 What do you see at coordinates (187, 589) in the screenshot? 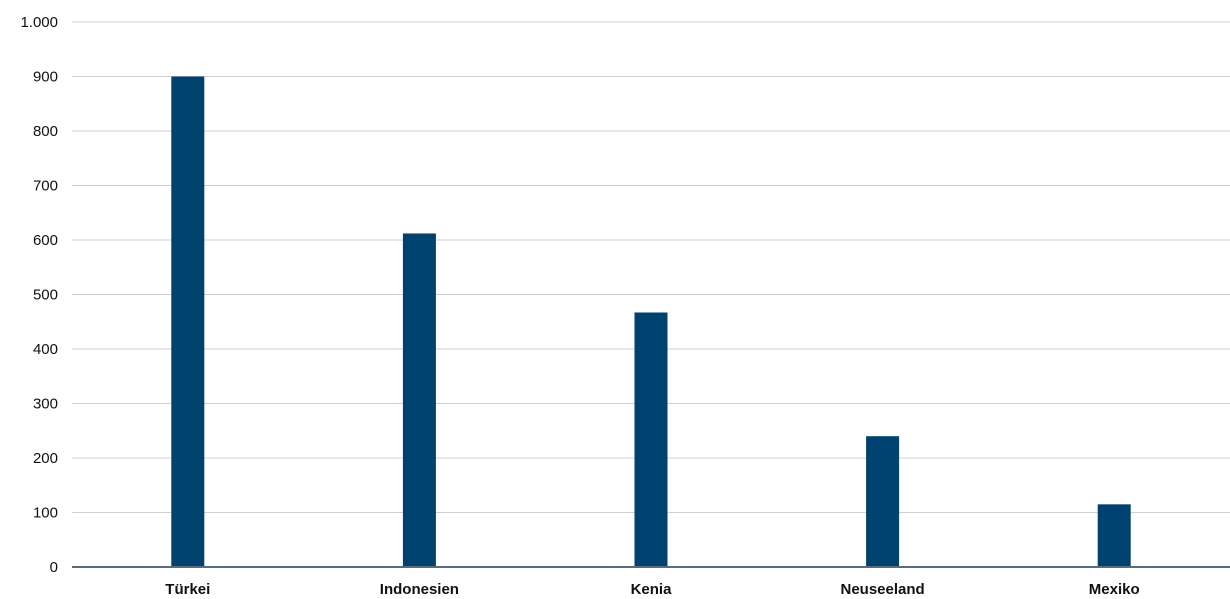
I see `x-category-label: Türkei` at bounding box center [187, 589].